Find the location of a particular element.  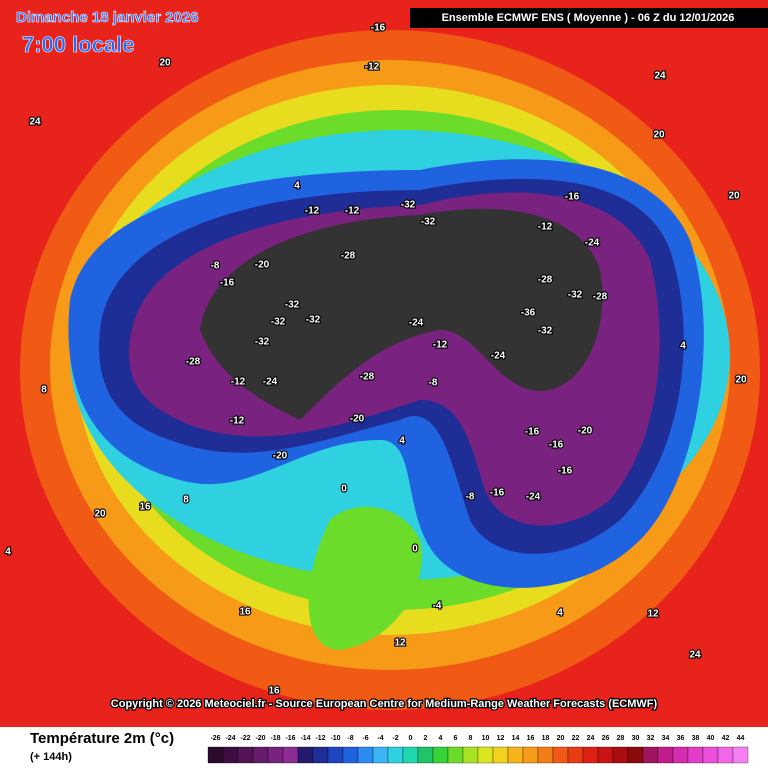

legend-tick: 40 is located at coordinates (711, 738).